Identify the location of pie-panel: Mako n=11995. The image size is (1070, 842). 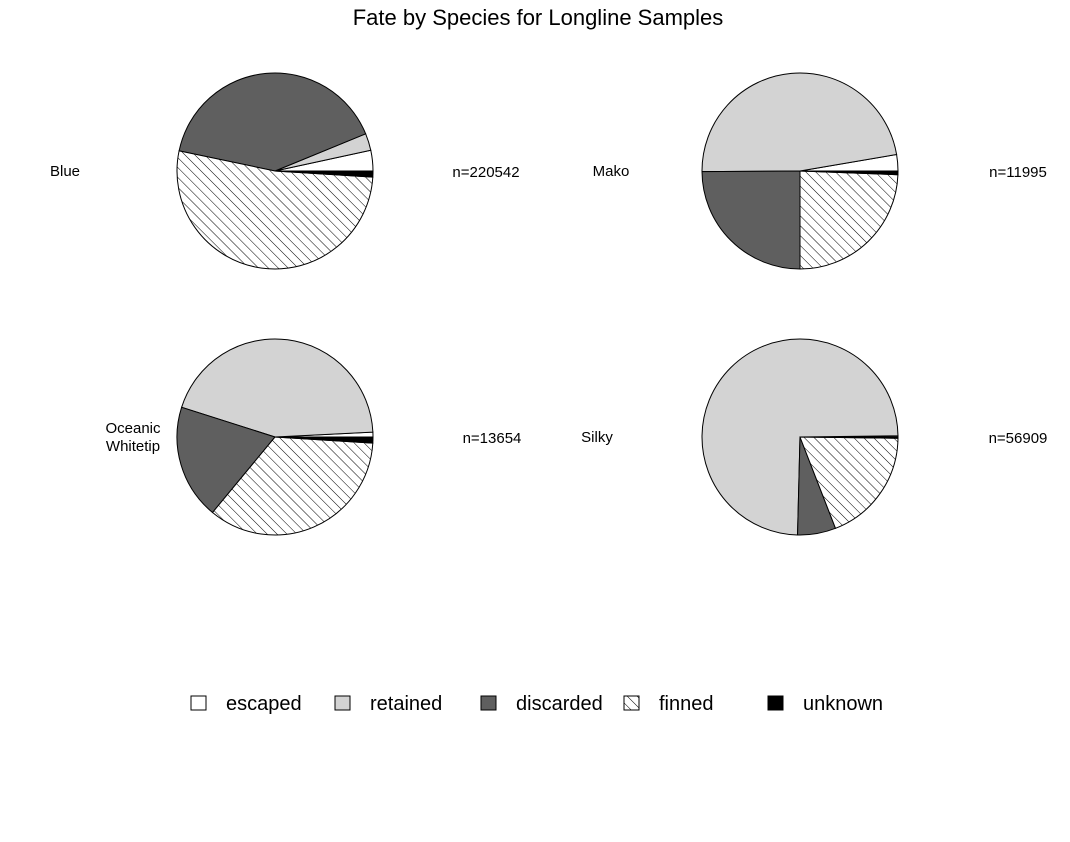
(820, 171).